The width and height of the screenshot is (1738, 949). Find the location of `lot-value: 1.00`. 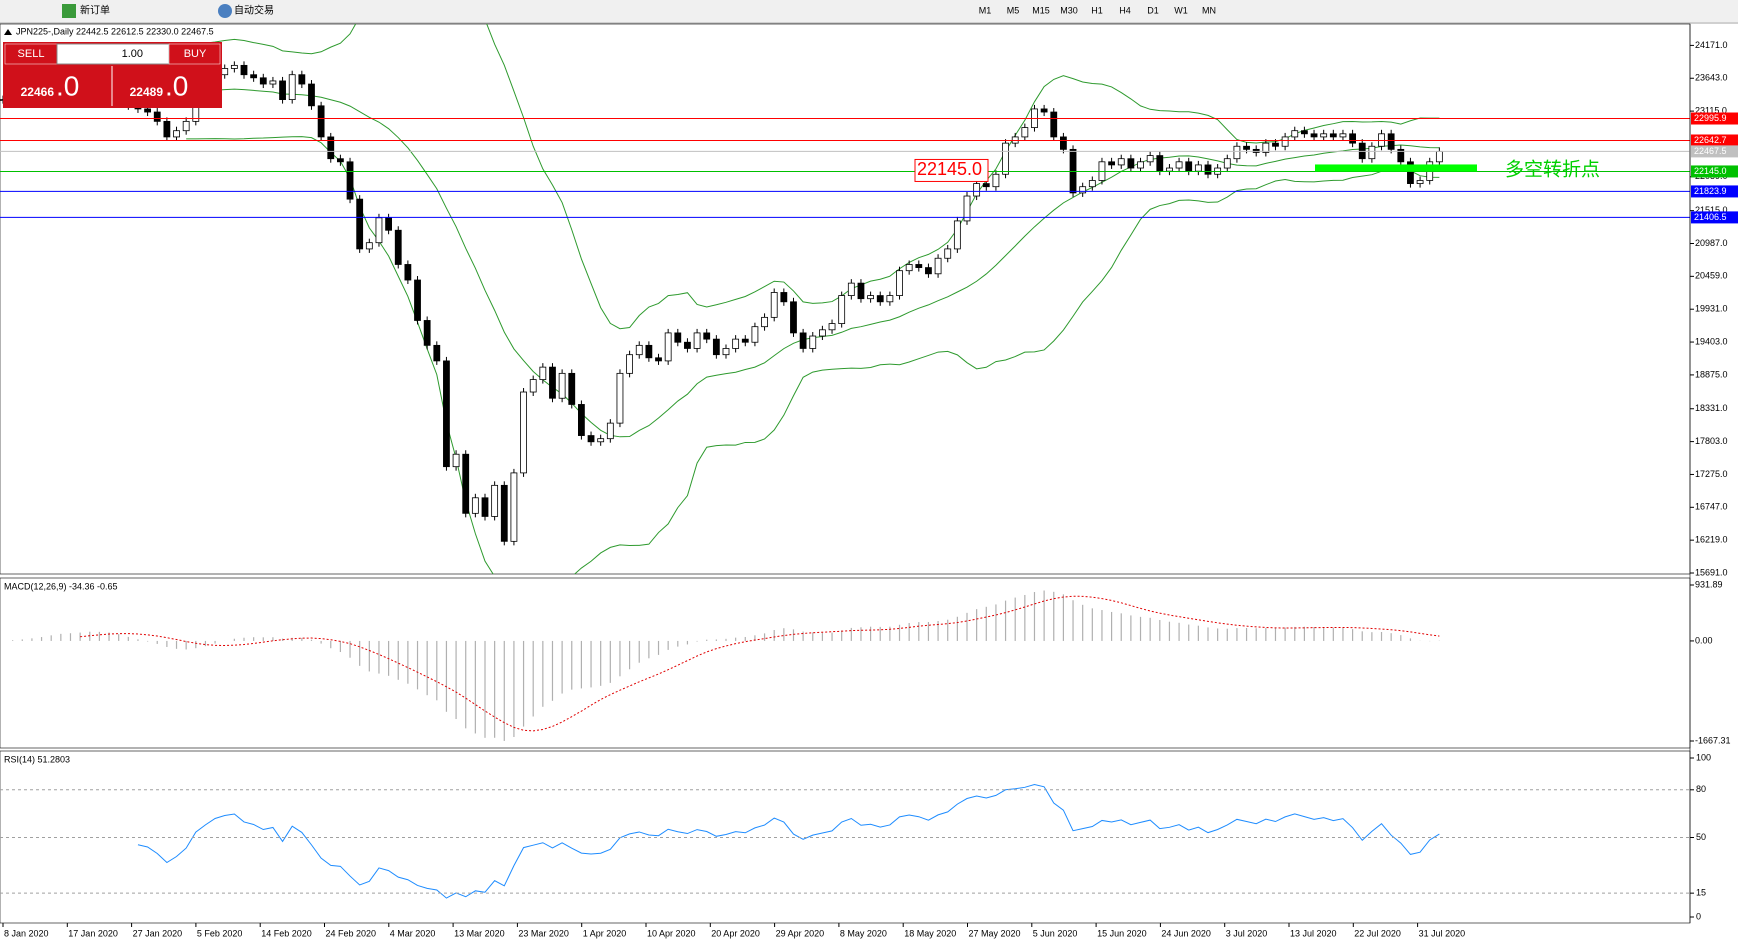

lot-value: 1.00 is located at coordinates (132, 54).